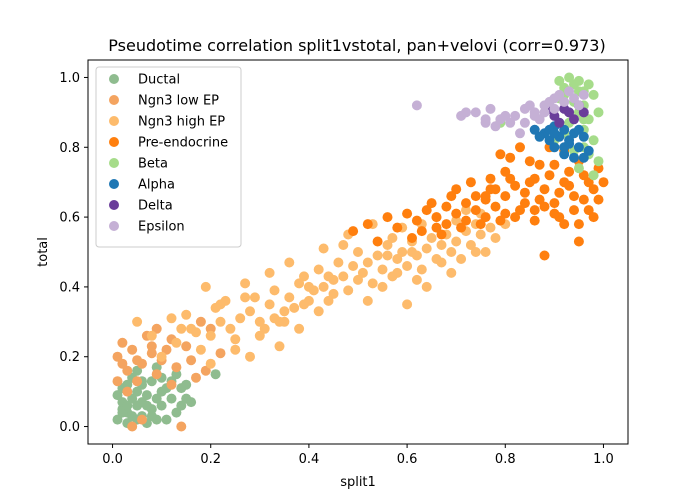  What do you see at coordinates (309, 459) in the screenshot?
I see `x-tick-label: 0.4` at bounding box center [309, 459].